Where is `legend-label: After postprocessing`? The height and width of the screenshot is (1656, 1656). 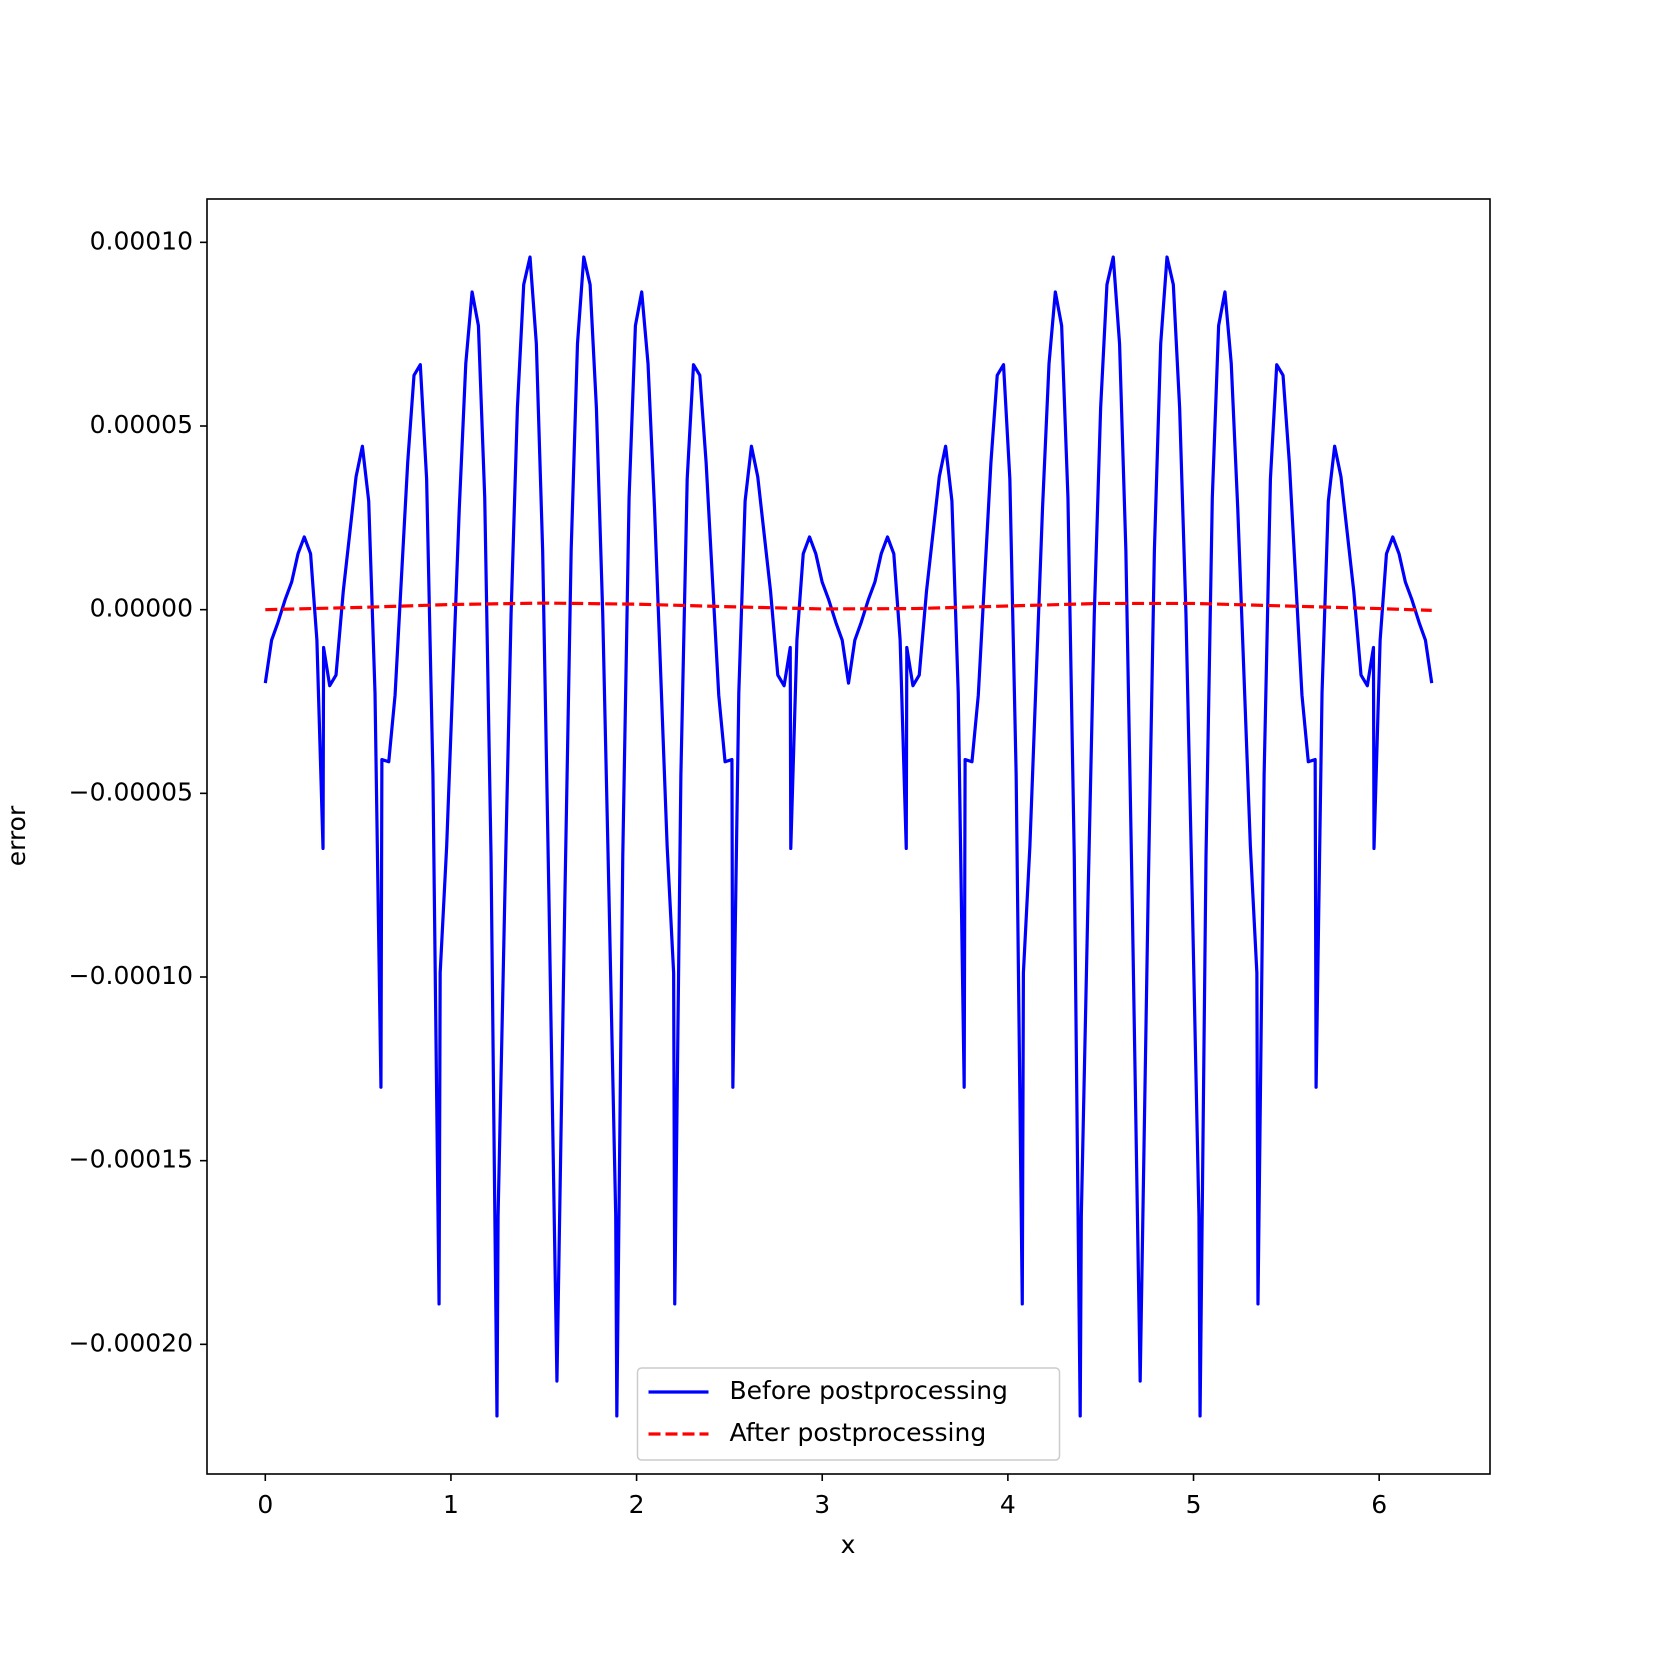
legend-label: After postprocessing is located at coordinates (858, 1432).